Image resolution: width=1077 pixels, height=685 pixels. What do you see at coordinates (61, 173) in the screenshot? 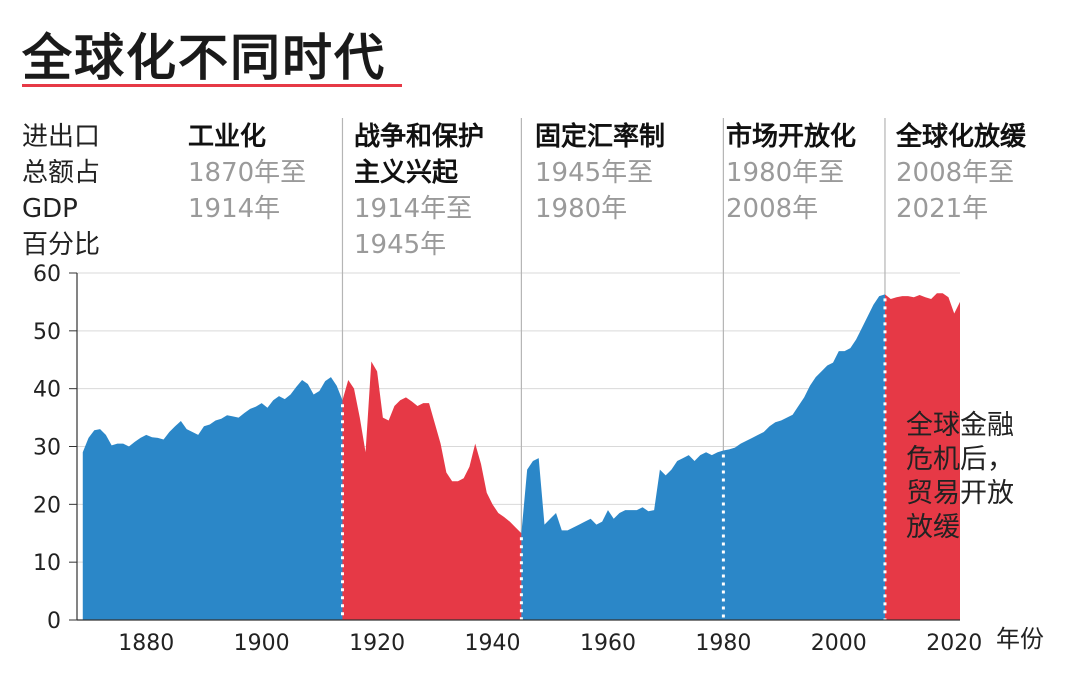
I see `y-axis-label: 总额占` at bounding box center [61, 173].